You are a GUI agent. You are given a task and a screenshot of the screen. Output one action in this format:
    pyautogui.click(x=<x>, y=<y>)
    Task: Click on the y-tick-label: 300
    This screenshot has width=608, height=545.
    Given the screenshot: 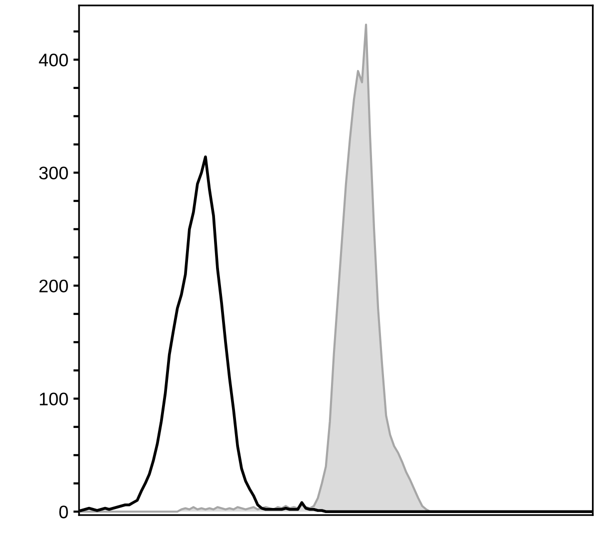 What is the action you would take?
    pyautogui.click(x=53, y=173)
    